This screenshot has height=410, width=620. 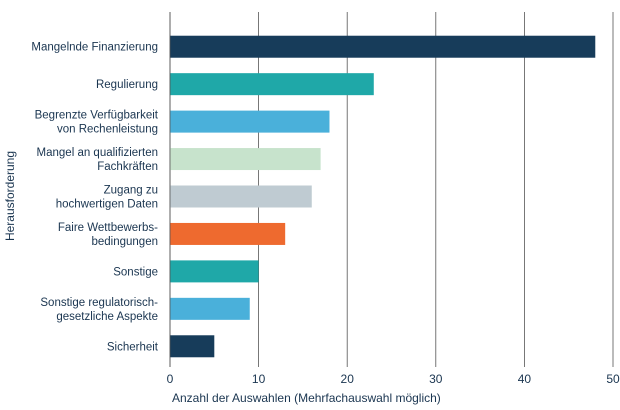 I want to click on category-label: Mangelnde Finanzierung, so click(x=94, y=48).